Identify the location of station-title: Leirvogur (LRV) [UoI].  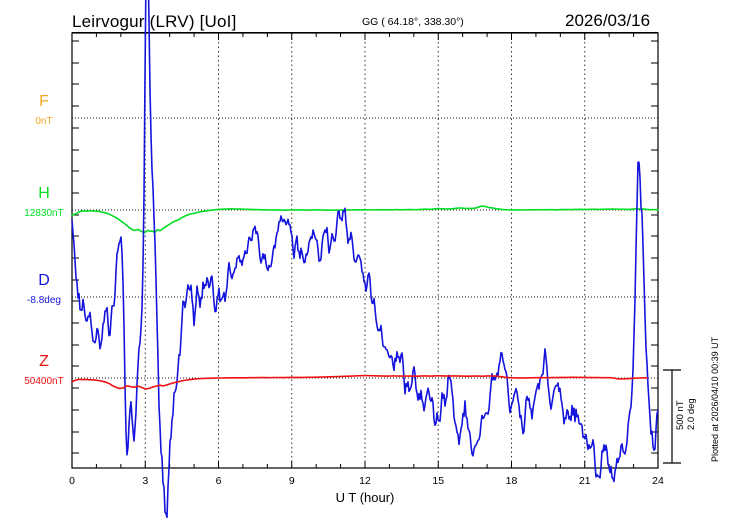
(154, 21).